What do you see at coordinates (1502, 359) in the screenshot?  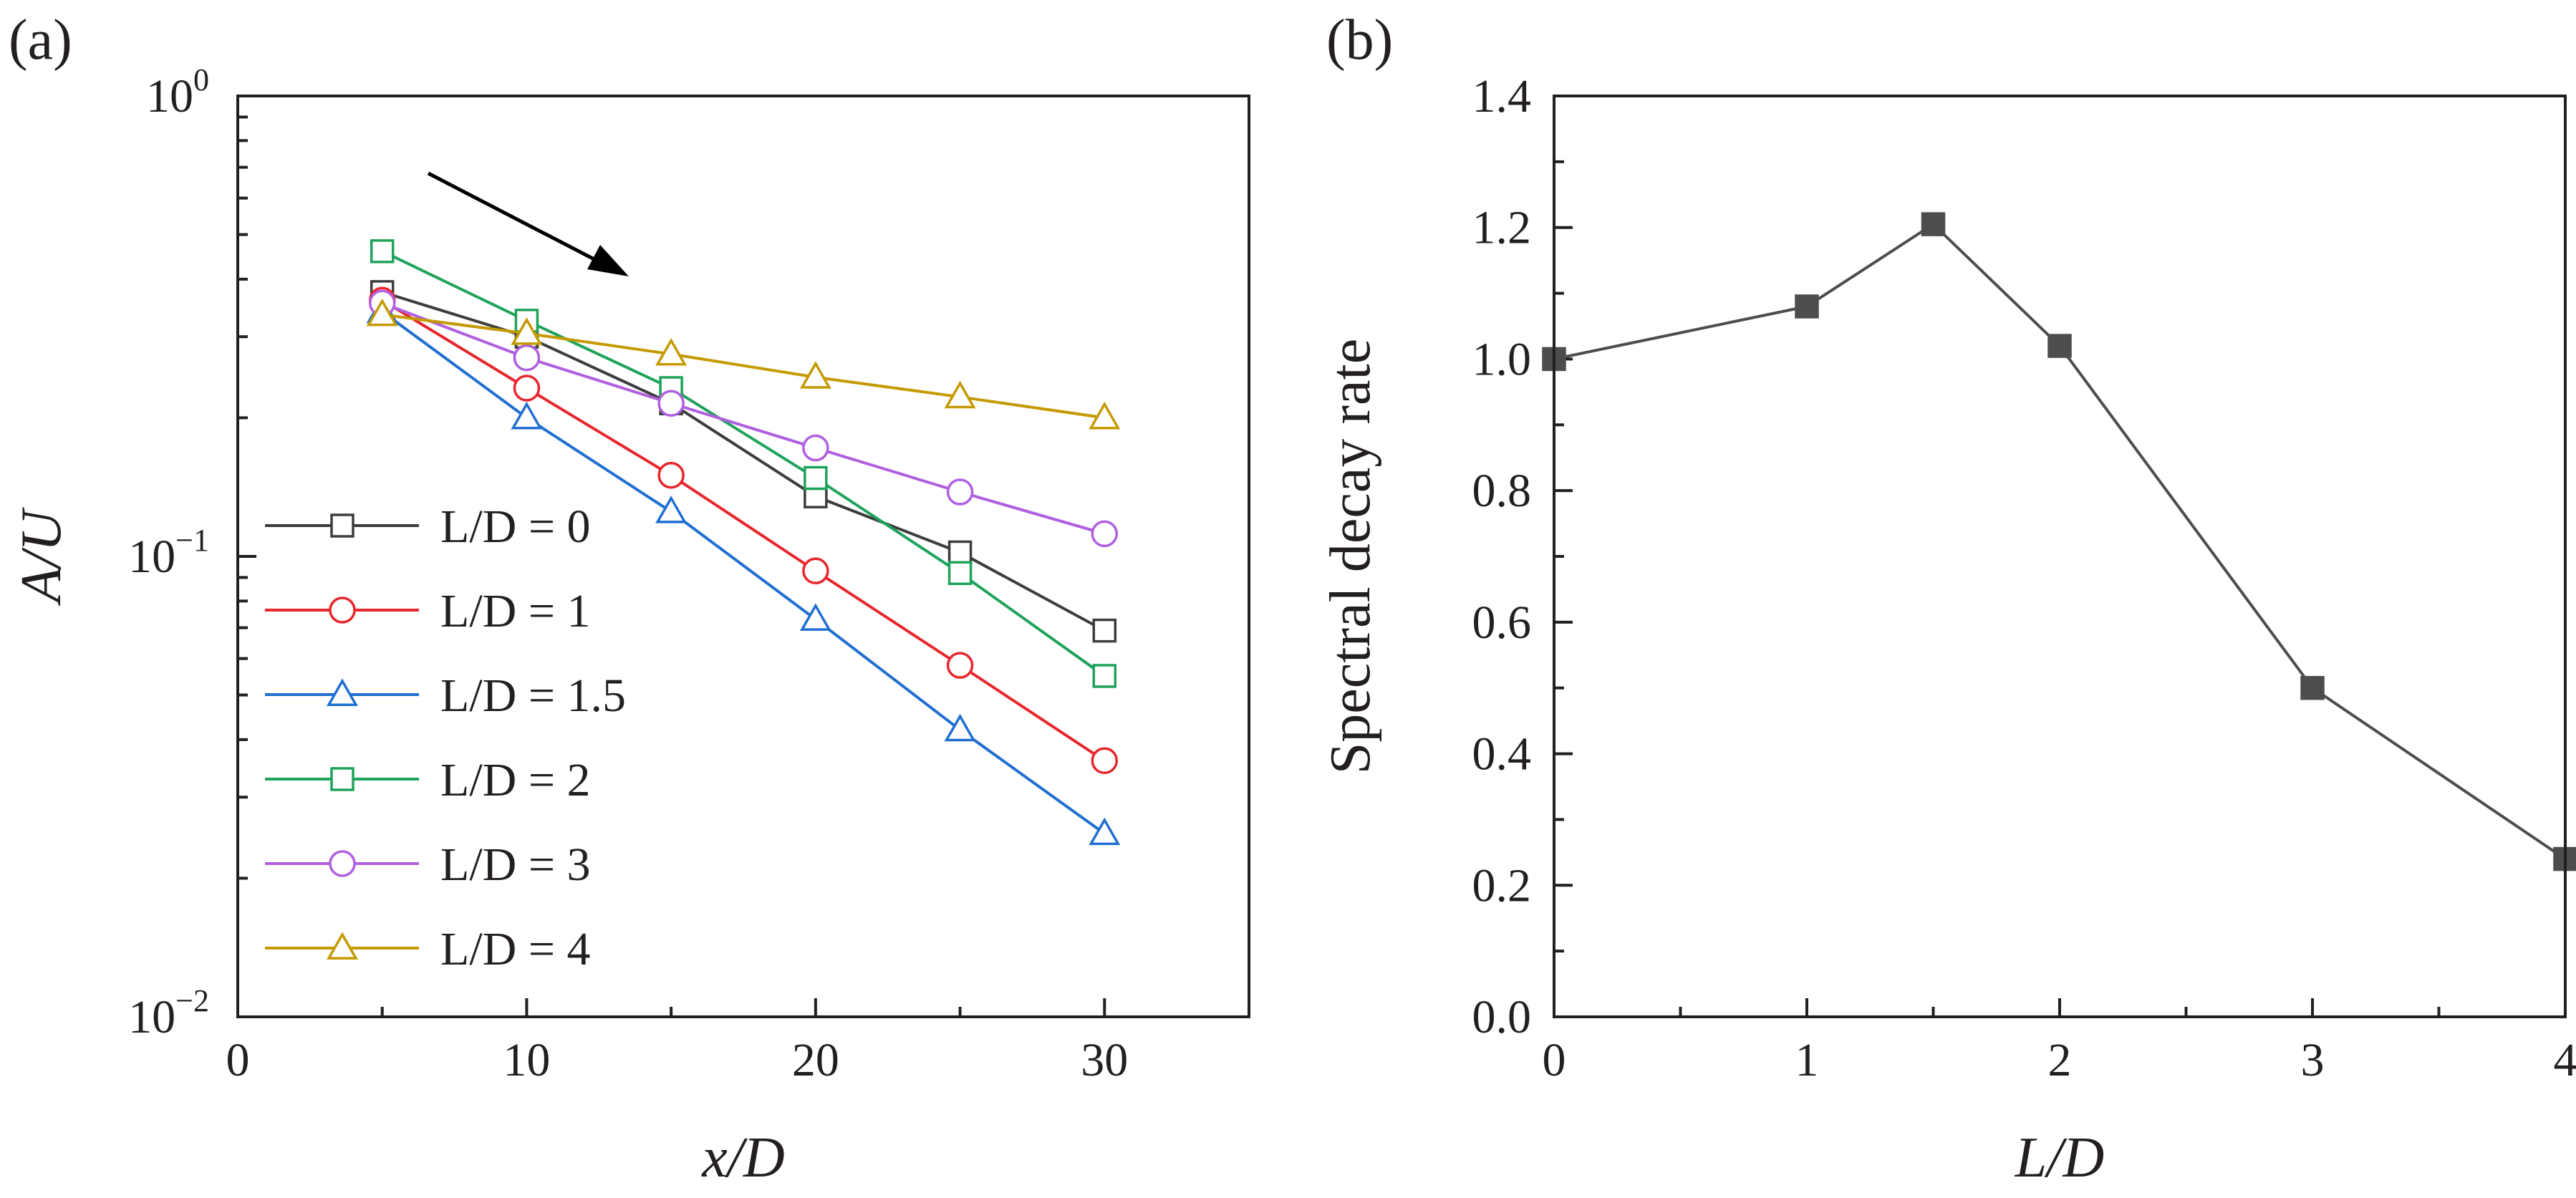 I see `panel-b-y-tick-label: 1.0` at bounding box center [1502, 359].